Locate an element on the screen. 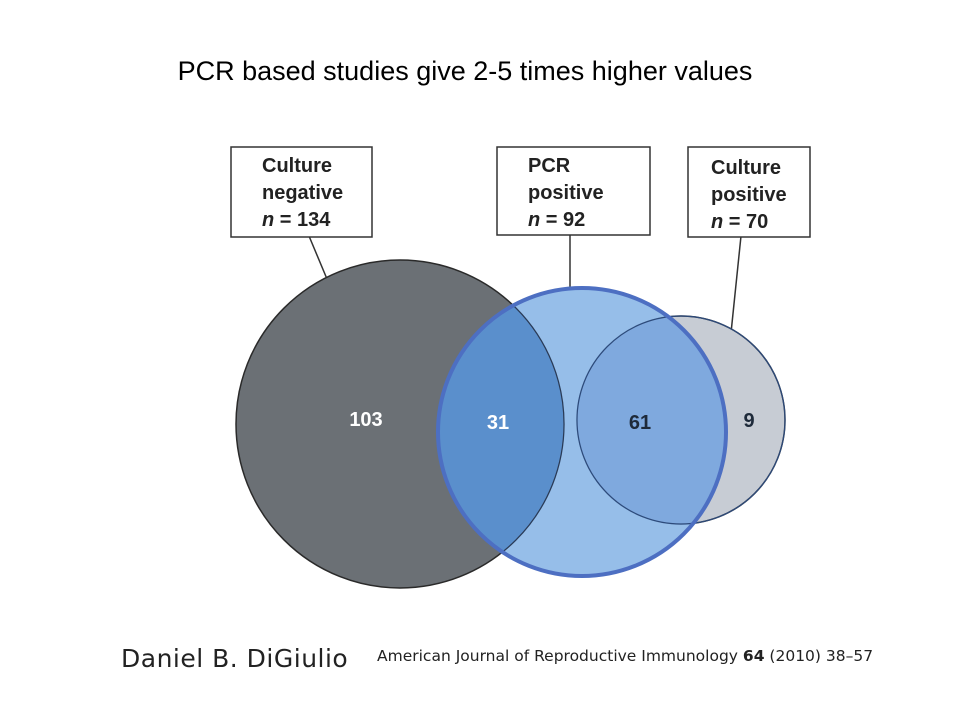 The height and width of the screenshot is (720, 960). culture-positive-connector is located at coordinates (736, 284).